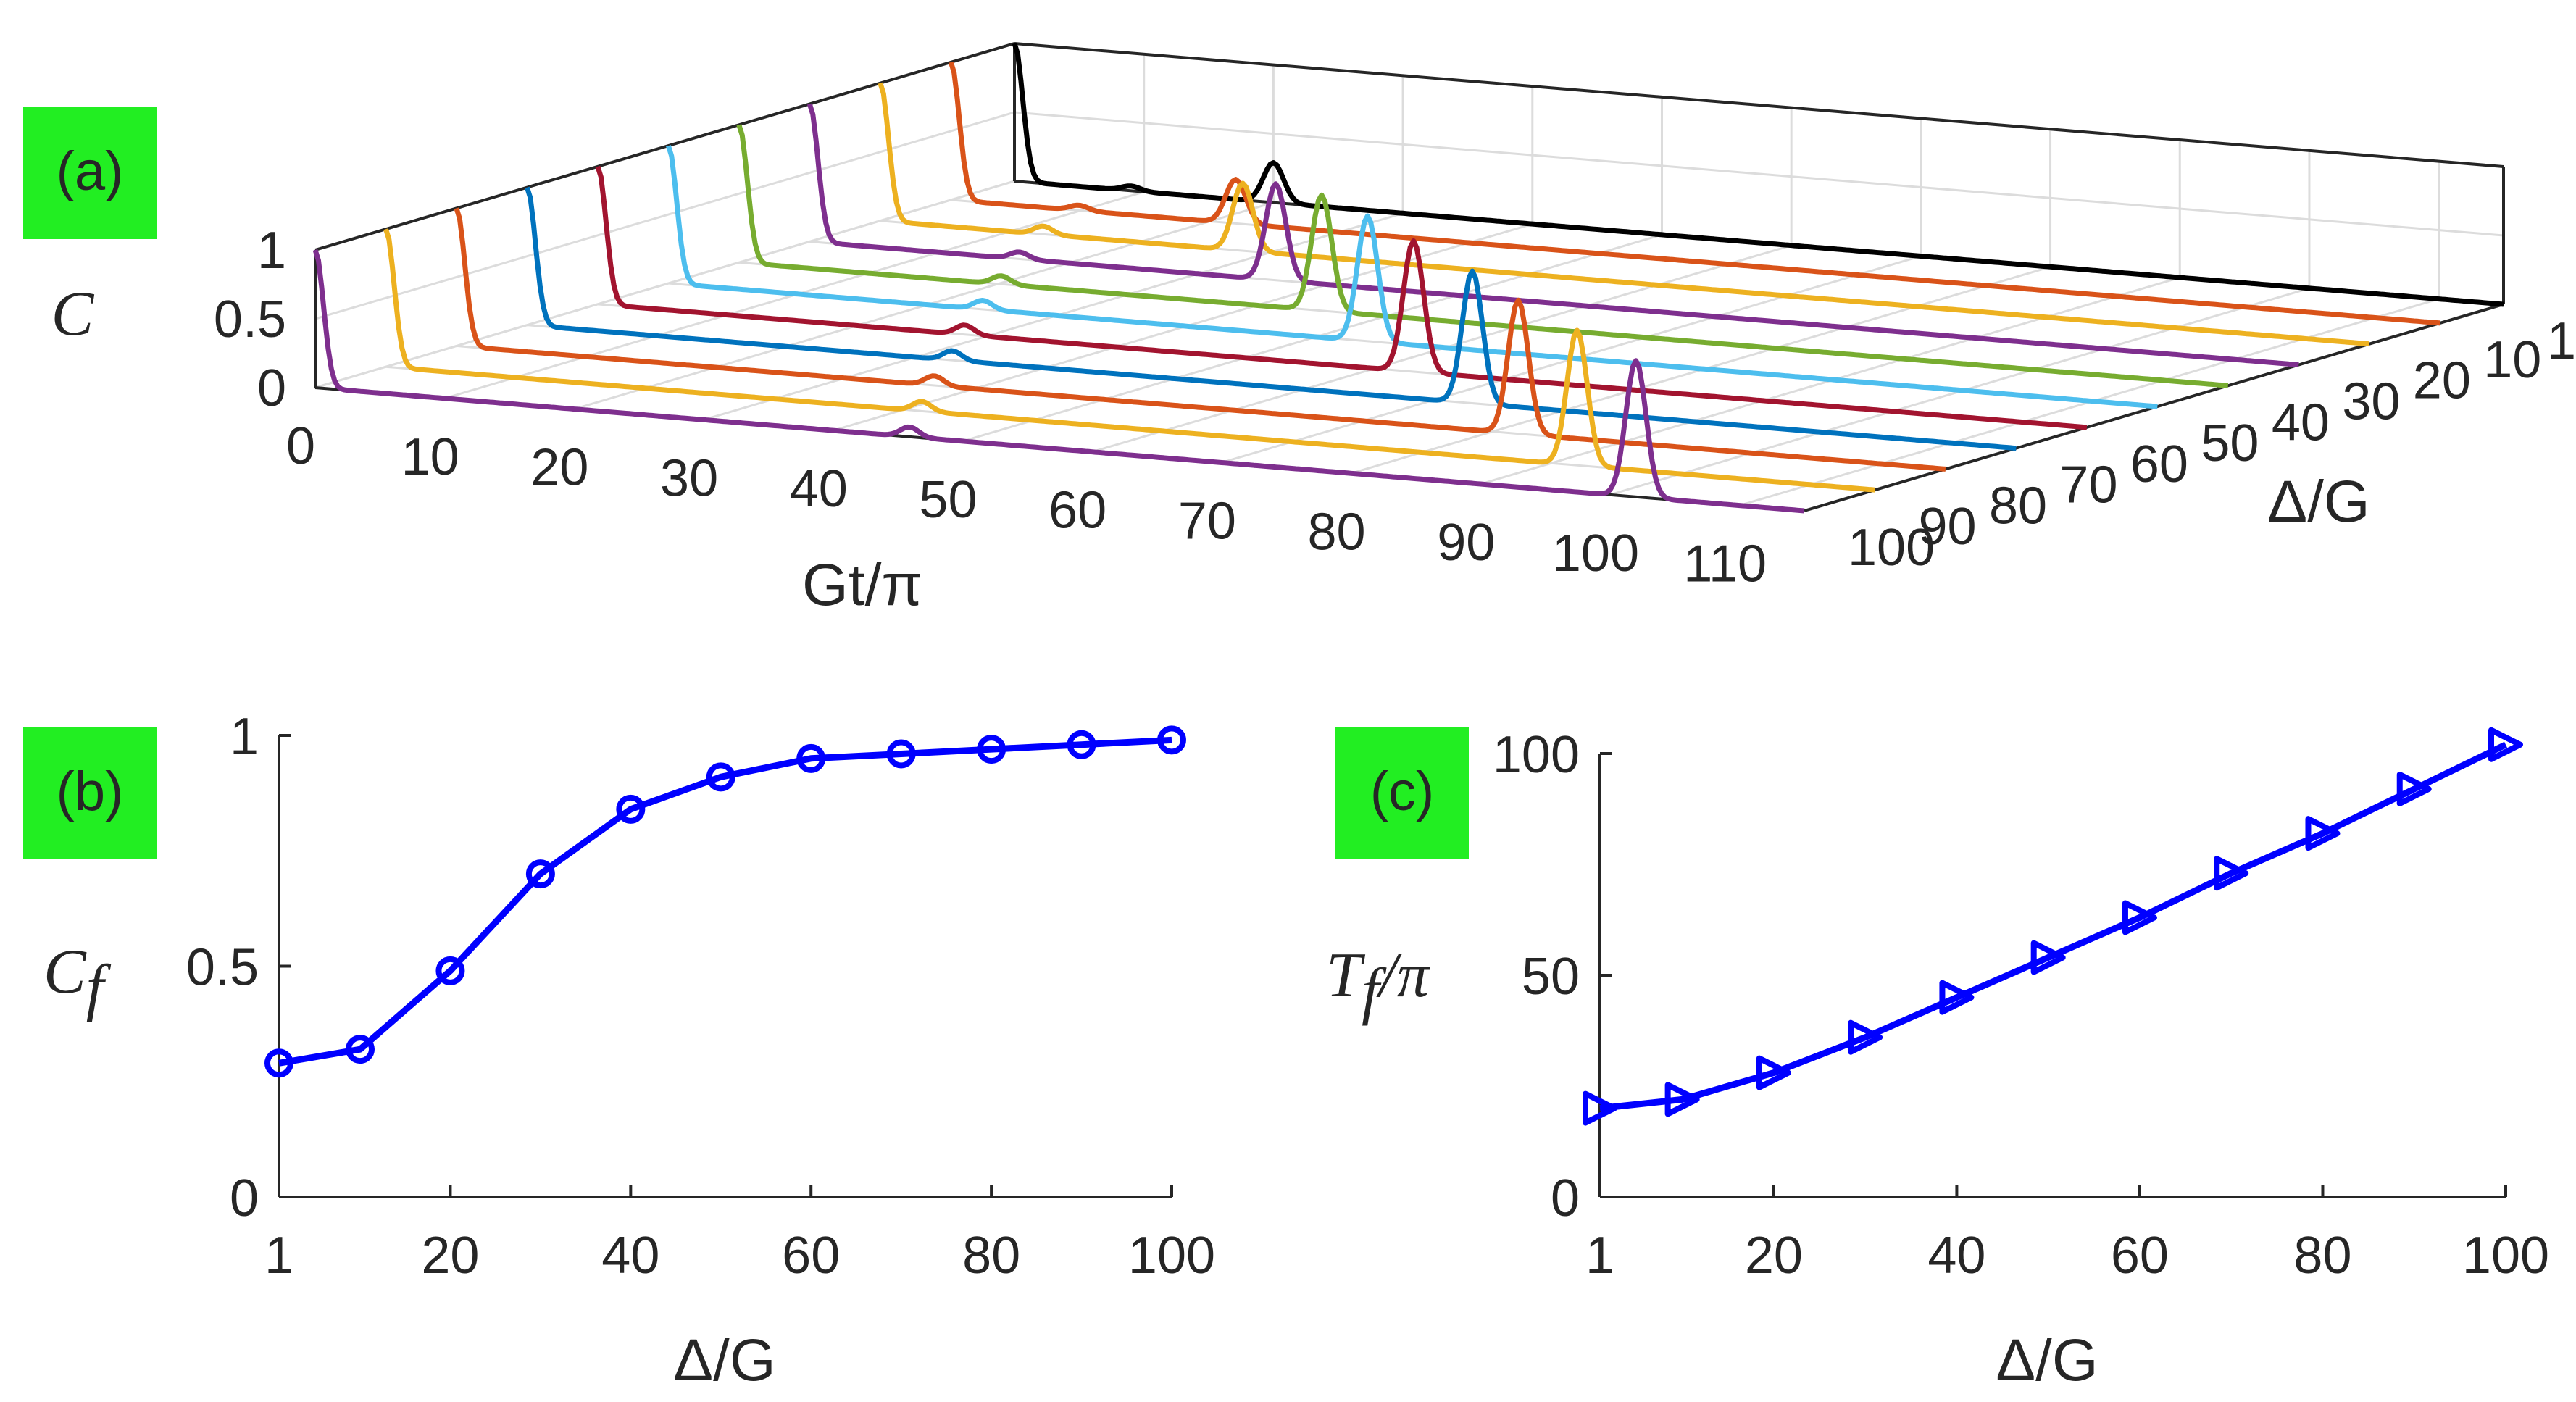 The width and height of the screenshot is (2576, 1402). I want to click on panel-b-x-axis-label: Δ/G, so click(724, 1360).